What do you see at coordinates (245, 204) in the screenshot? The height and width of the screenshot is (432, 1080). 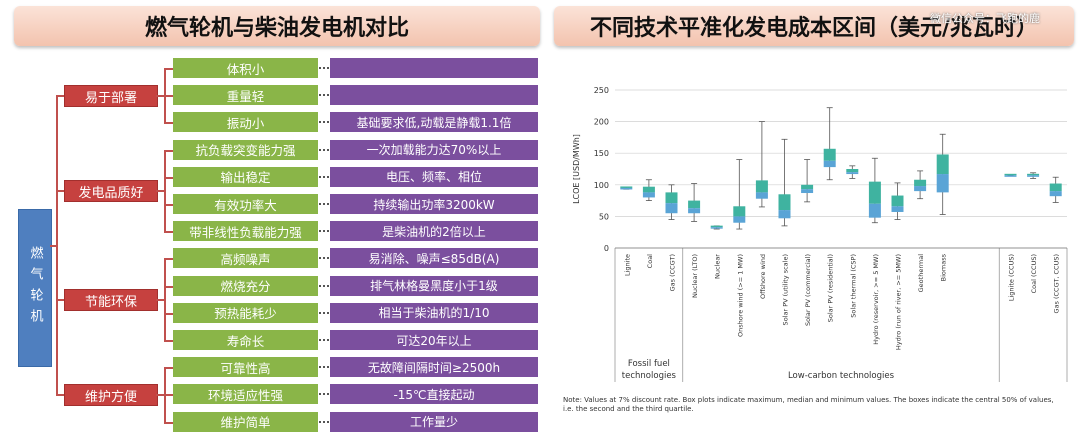 I see `feature-box: 有效功率大` at bounding box center [245, 204].